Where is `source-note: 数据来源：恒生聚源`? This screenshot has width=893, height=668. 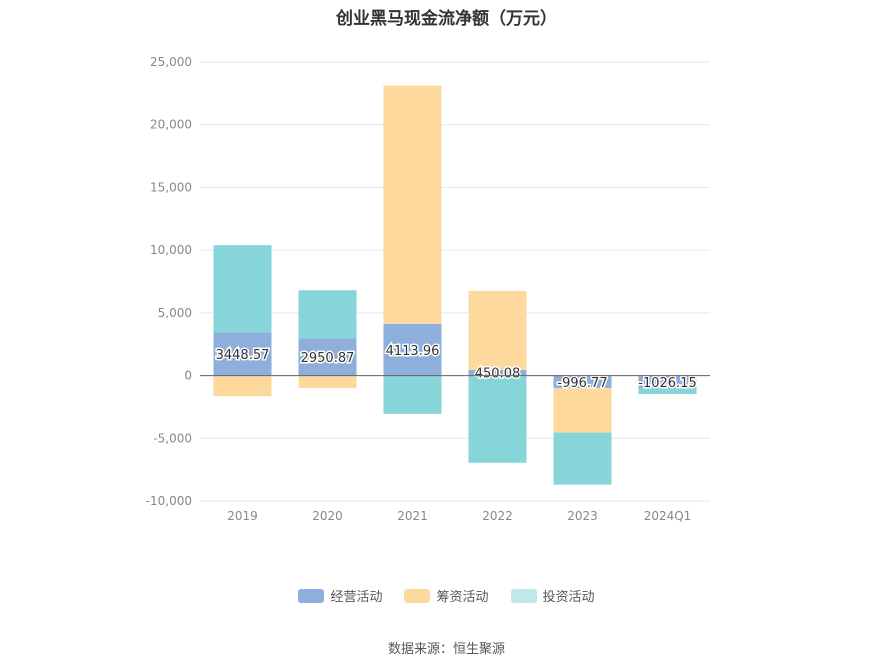 source-note: 数据来源：恒生聚源 is located at coordinates (446, 649).